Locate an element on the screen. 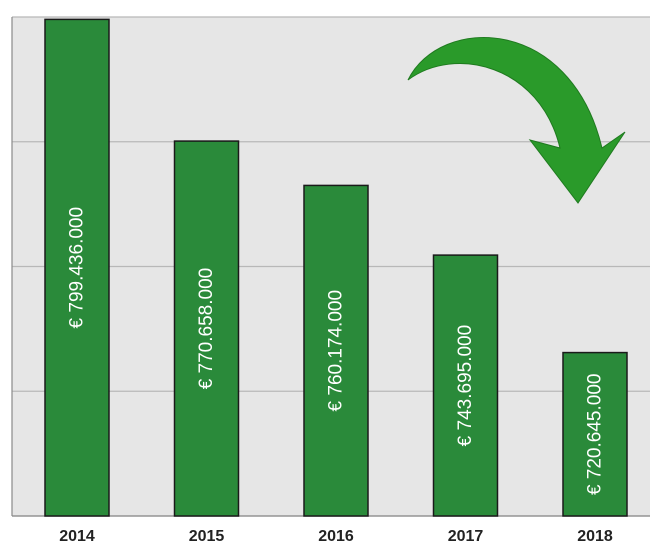 Image resolution: width=650 pixels, height=546 pixels. bar-2016 is located at coordinates (336, 350).